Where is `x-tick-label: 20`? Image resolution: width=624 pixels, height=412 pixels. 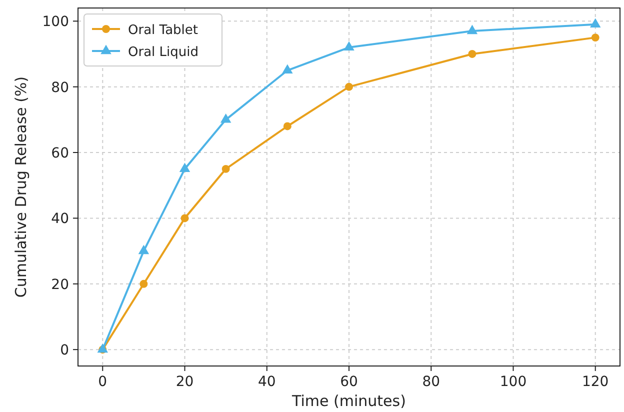 x-tick-label: 20 is located at coordinates (185, 382).